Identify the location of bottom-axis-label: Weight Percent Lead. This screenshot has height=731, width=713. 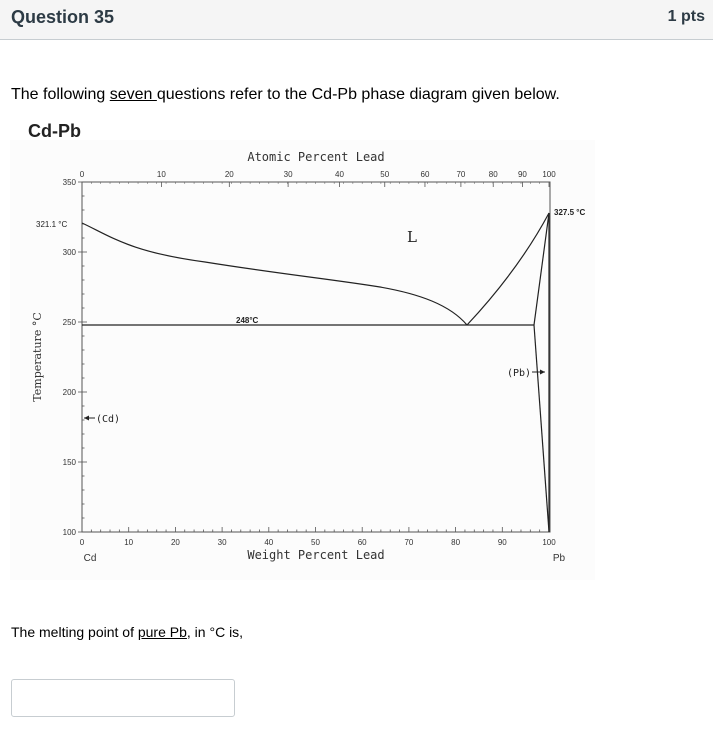
(315, 555).